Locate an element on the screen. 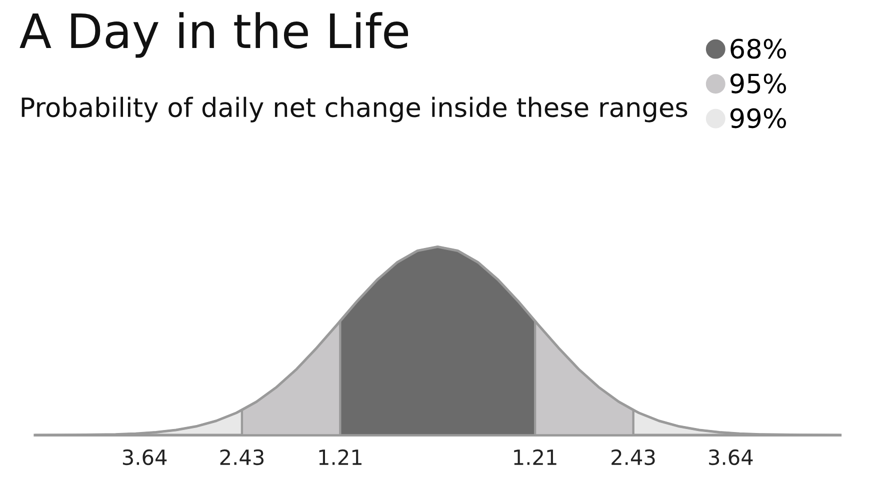 The image size is (877, 484). legend-label: 68% is located at coordinates (758, 48).